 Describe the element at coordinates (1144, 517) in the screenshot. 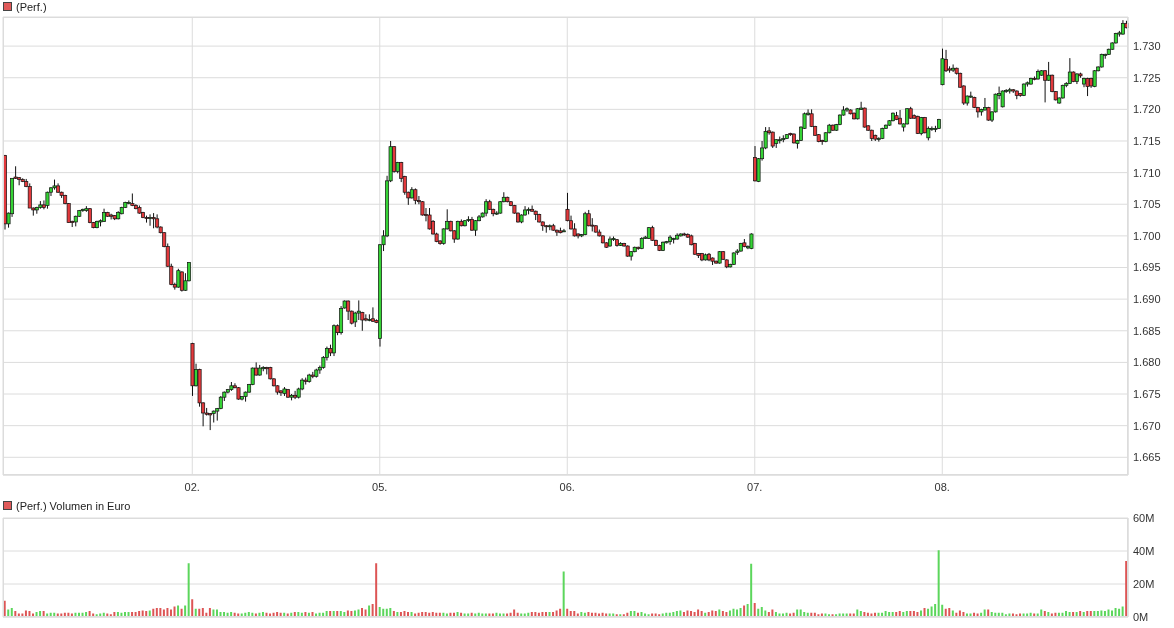

I see `y-tick-label: 60M` at that location.